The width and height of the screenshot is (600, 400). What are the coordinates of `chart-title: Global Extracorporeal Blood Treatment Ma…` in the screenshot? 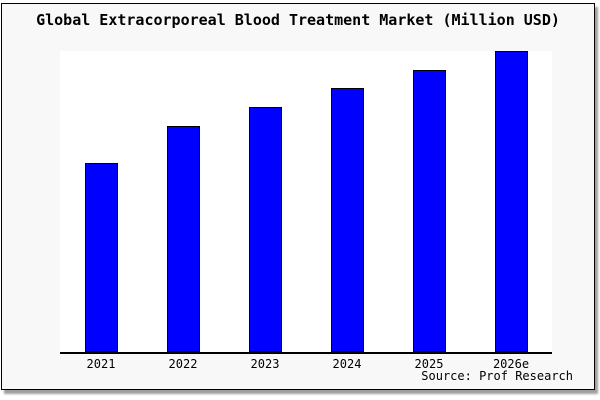 It's located at (298, 20).